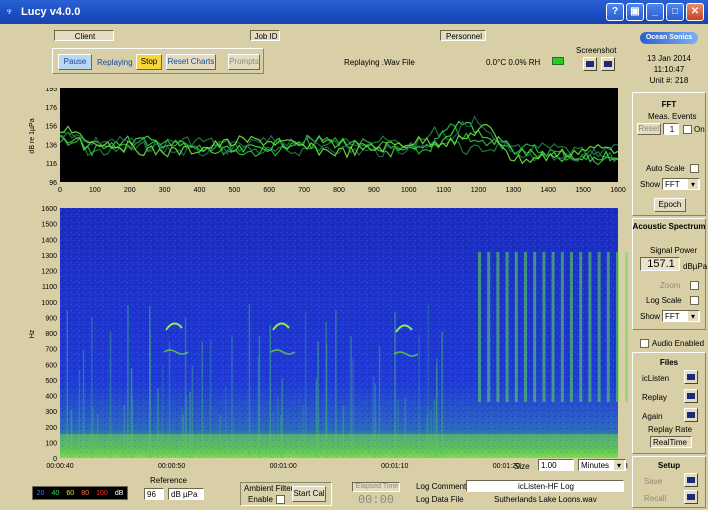 This screenshot has height=510, width=708. Describe the element at coordinates (681, 184) in the screenshot. I see `fft-show-select: FFT ▾` at that location.